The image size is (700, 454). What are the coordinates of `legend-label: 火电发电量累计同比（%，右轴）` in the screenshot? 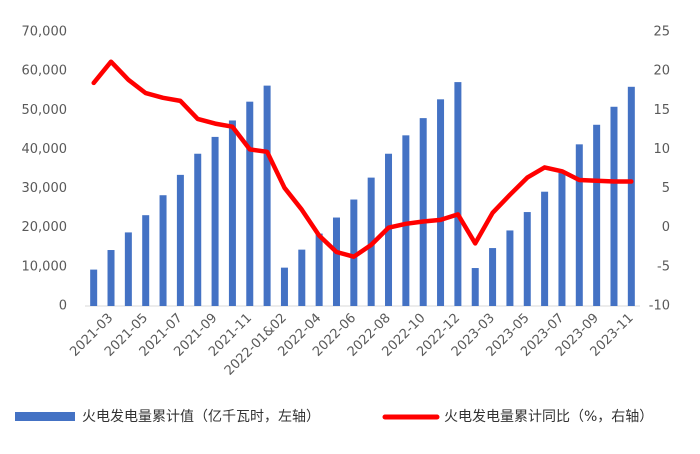 It's located at (548, 417).